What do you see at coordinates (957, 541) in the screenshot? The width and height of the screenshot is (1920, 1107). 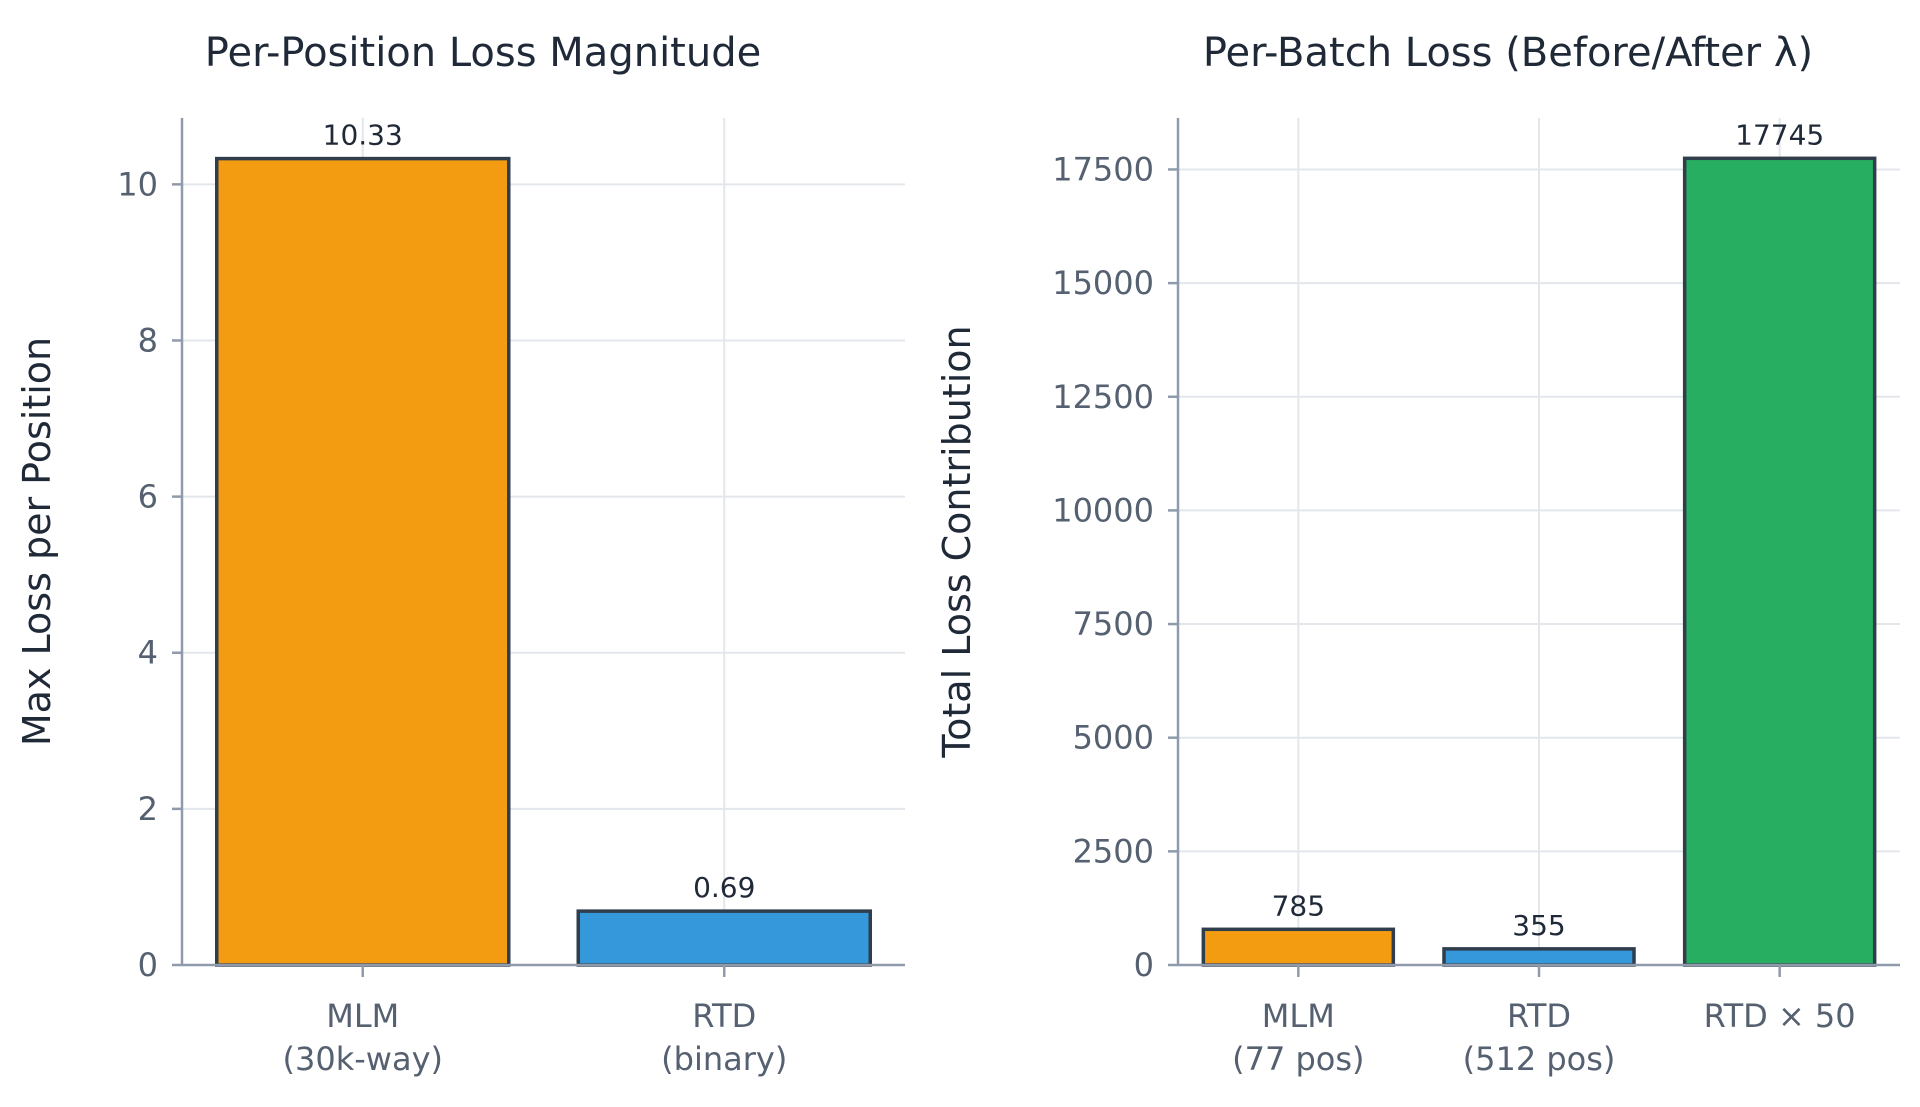 I see `chart2-y-axis-label: Total Loss Contribution` at bounding box center [957, 541].